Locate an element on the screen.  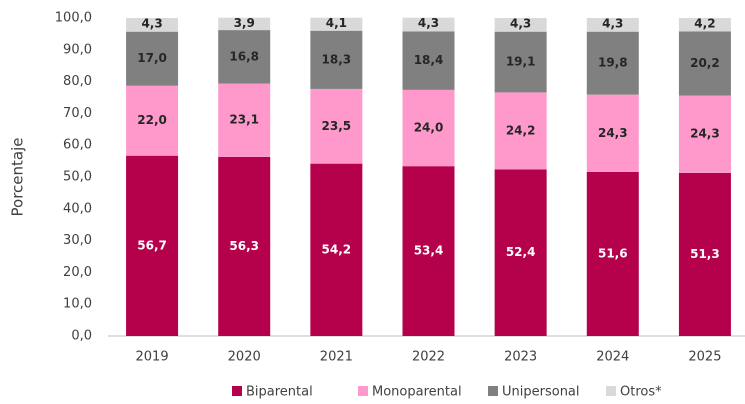
y-axis-label: Porcentaje is located at coordinates (18, 177).